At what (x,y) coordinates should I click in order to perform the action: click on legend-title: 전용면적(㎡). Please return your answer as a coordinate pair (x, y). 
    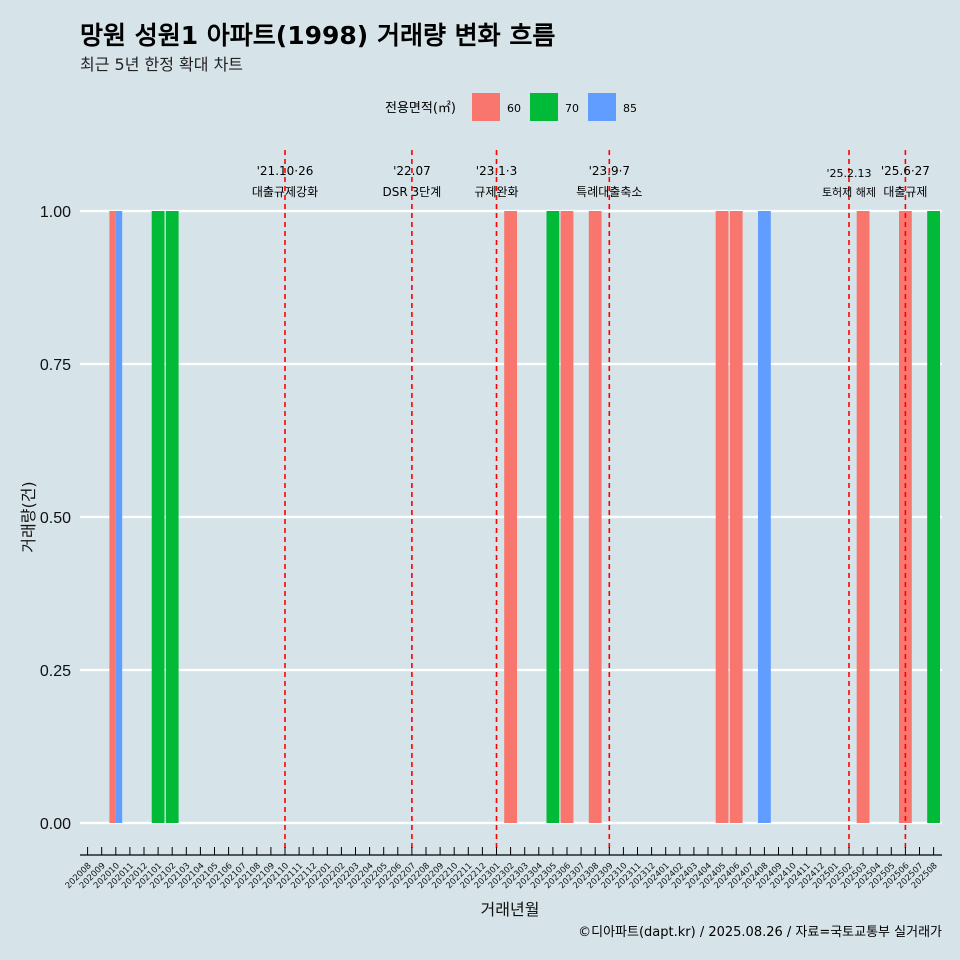
    Looking at the image, I should click on (420, 108).